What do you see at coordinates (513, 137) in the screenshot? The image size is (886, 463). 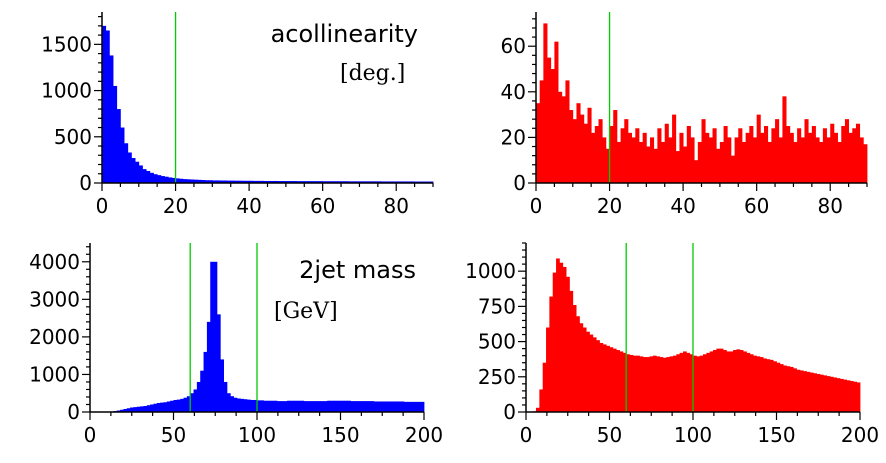 I see `y-tick-label: 20` at bounding box center [513, 137].